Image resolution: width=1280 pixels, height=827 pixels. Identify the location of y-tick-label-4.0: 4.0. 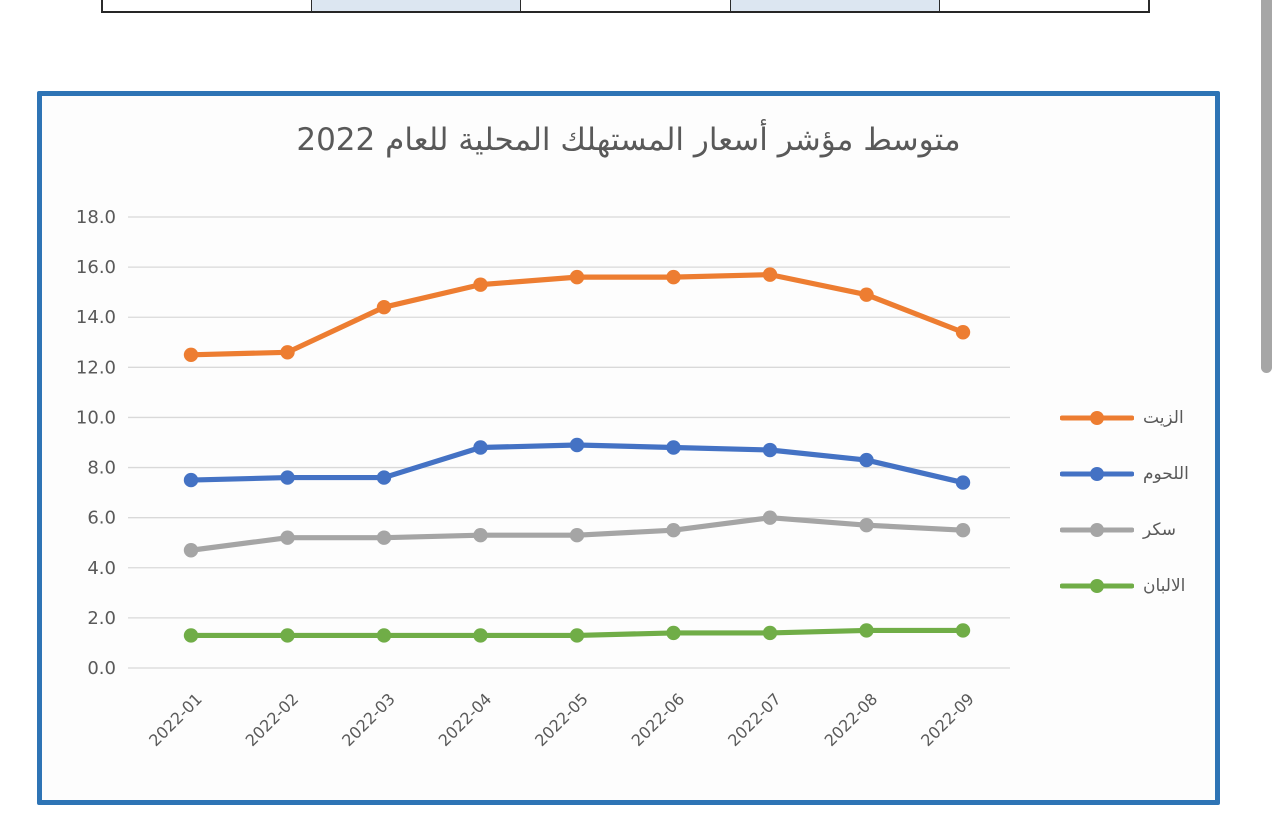
(101, 568).